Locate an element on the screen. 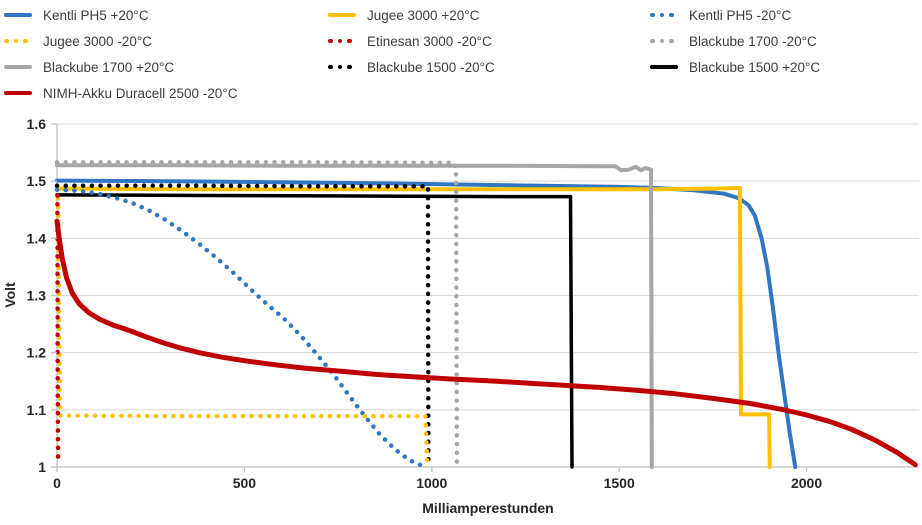  legend-label: Kentli PH5 +20°C is located at coordinates (96, 15).